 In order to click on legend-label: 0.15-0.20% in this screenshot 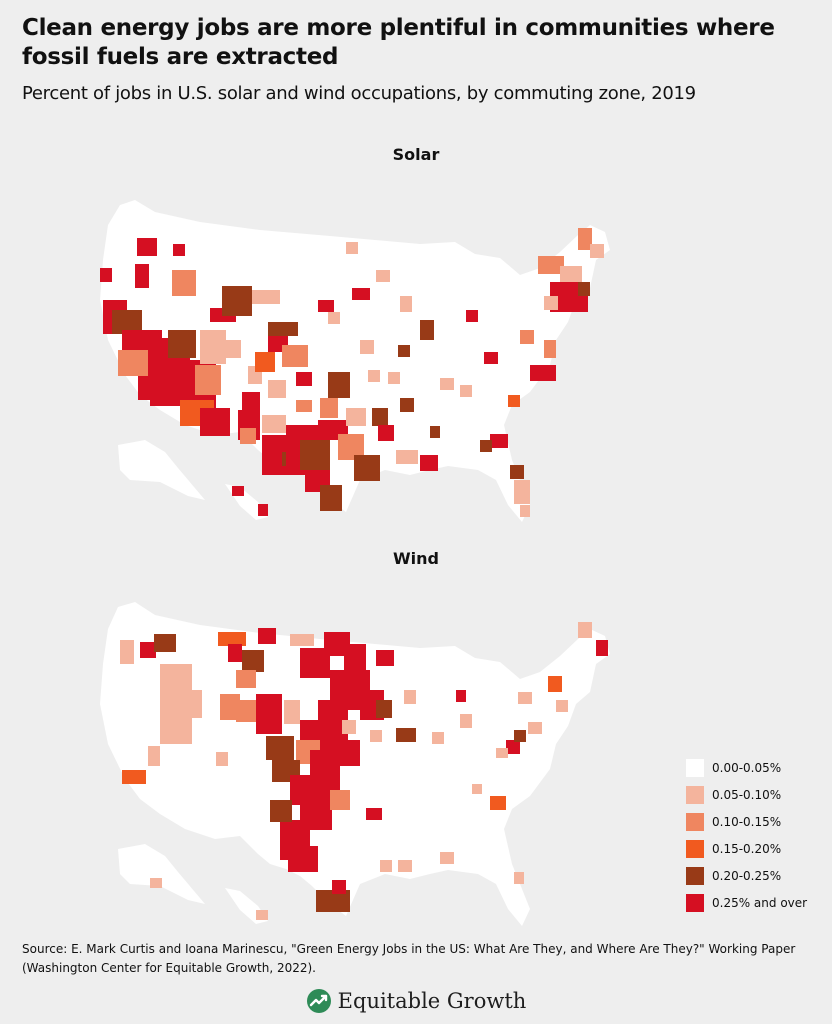, I will do `click(747, 848)`.